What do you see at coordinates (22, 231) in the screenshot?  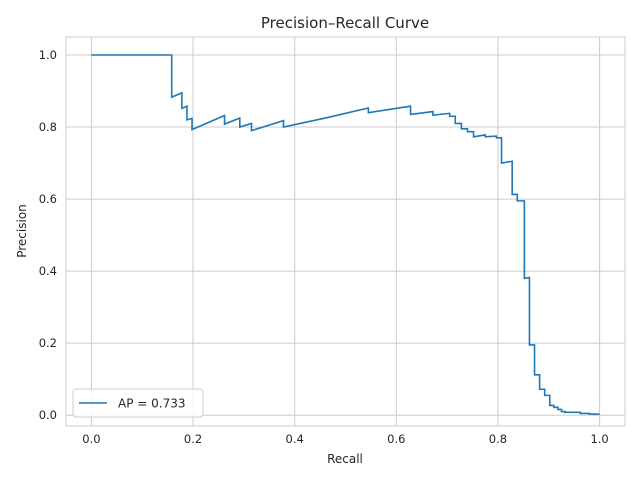 I see `y-axis-label: Precision` at bounding box center [22, 231].